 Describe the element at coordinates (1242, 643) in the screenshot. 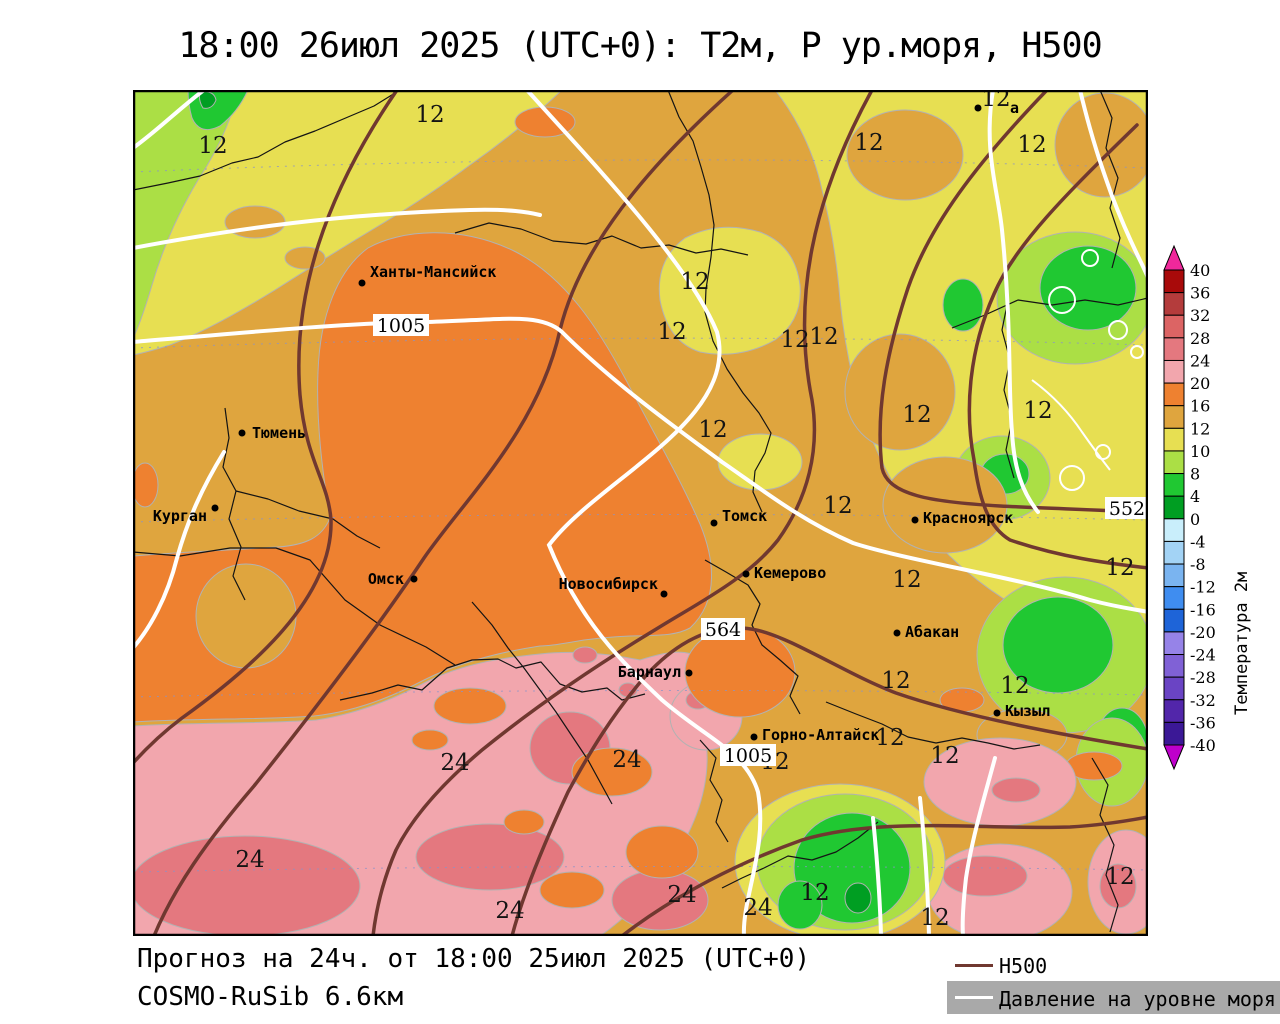

I see `colorbar-title: Температура 2м` at that location.